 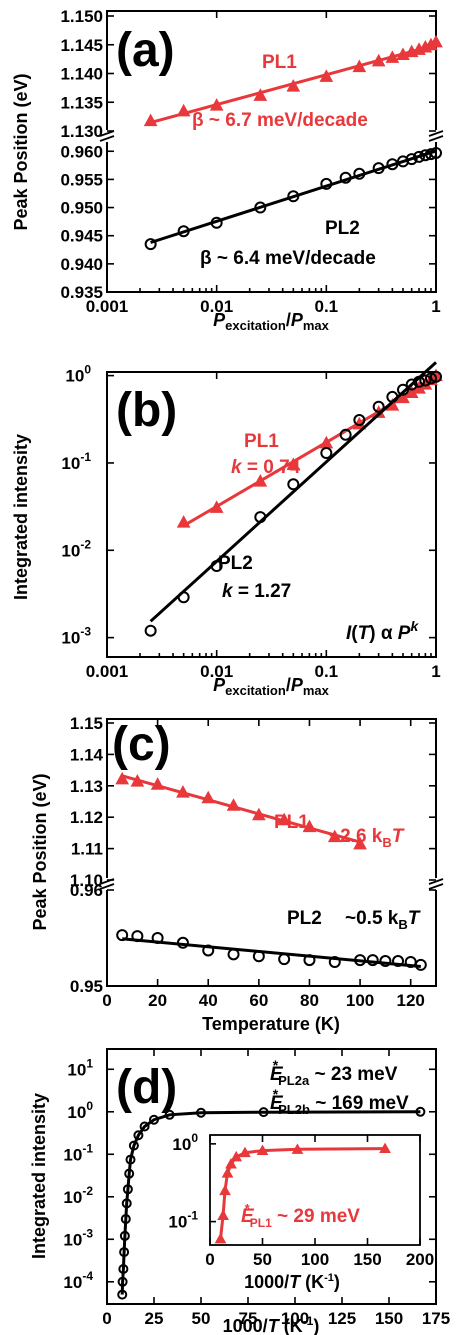 I want to click on a-ytick-lower-label: 0.945, so click(x=81, y=236).